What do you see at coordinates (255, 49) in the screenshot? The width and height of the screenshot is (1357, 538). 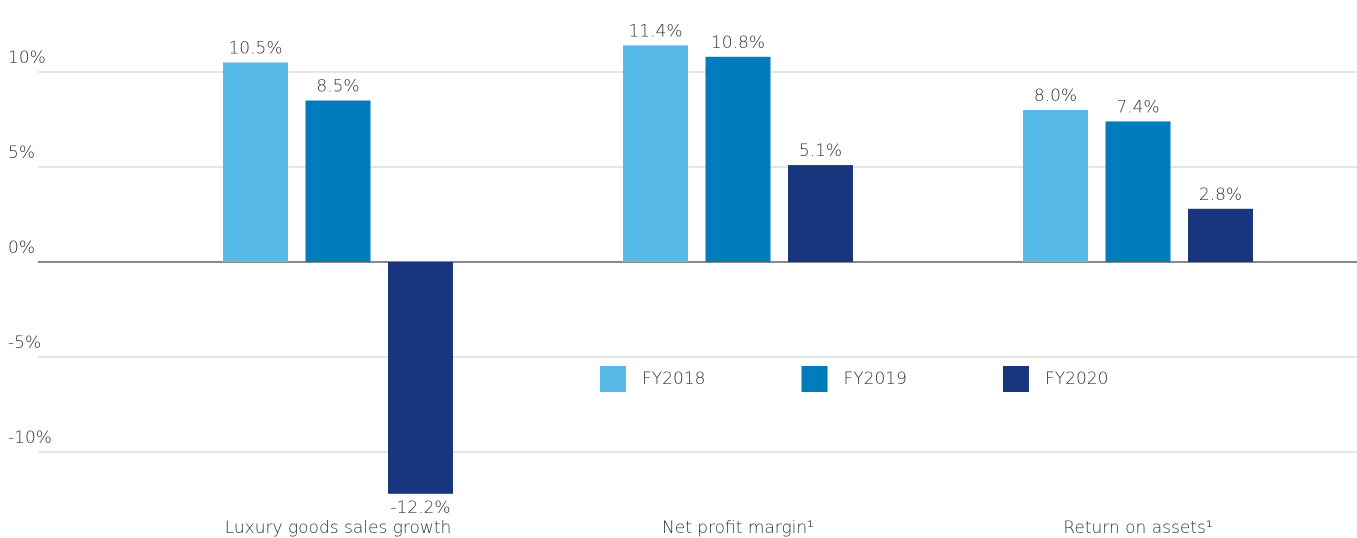 I see `value-label: 10.5%` at bounding box center [255, 49].